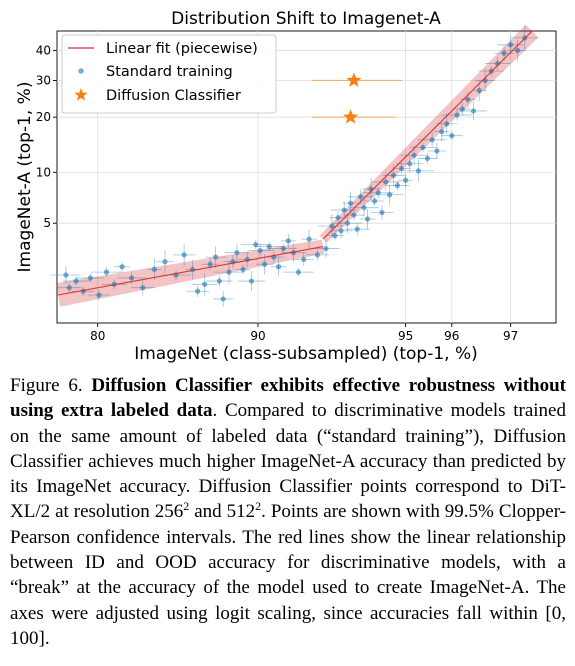 This screenshot has width=575, height=666. I want to click on diffusion-classifier-point, so click(356, 79).